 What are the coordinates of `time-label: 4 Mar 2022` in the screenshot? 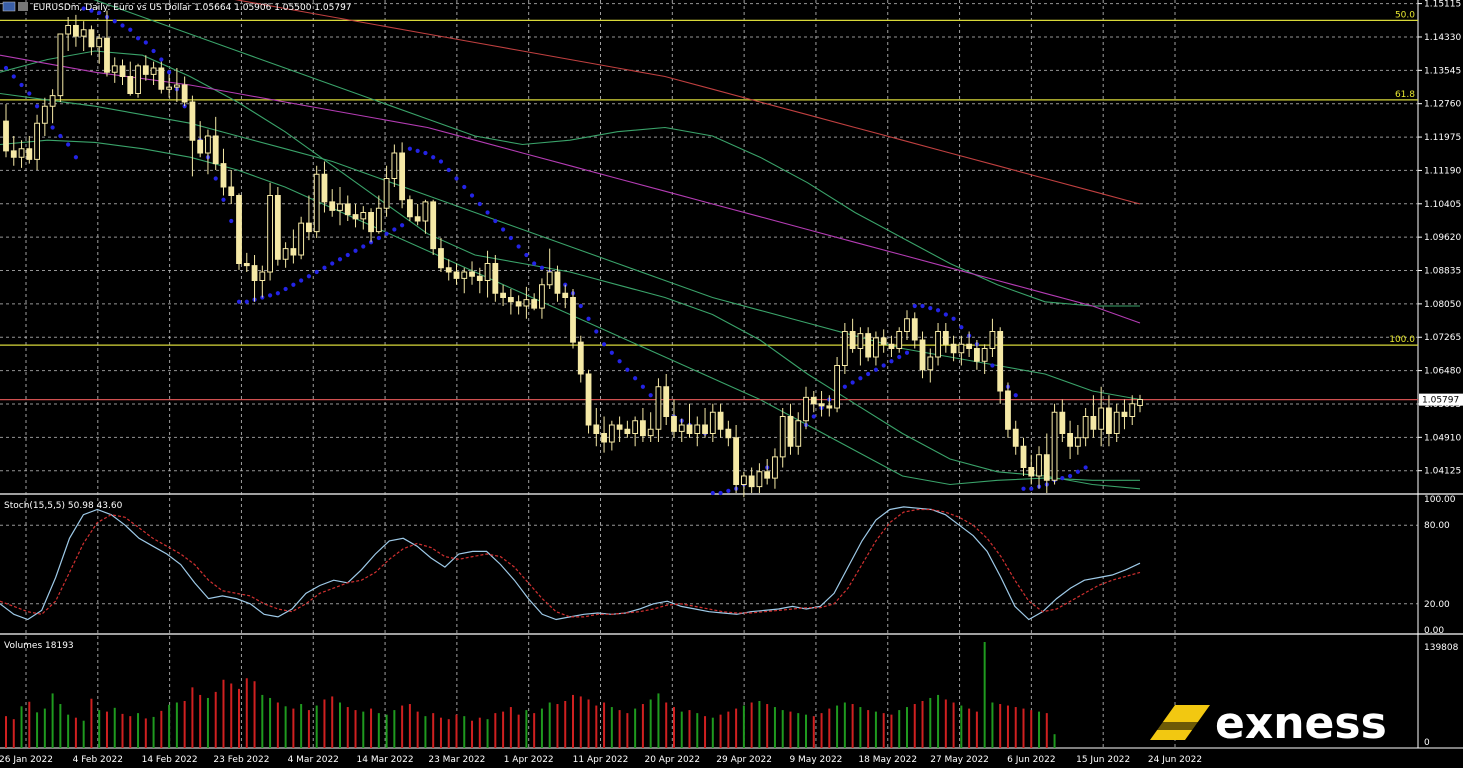 It's located at (313, 760).